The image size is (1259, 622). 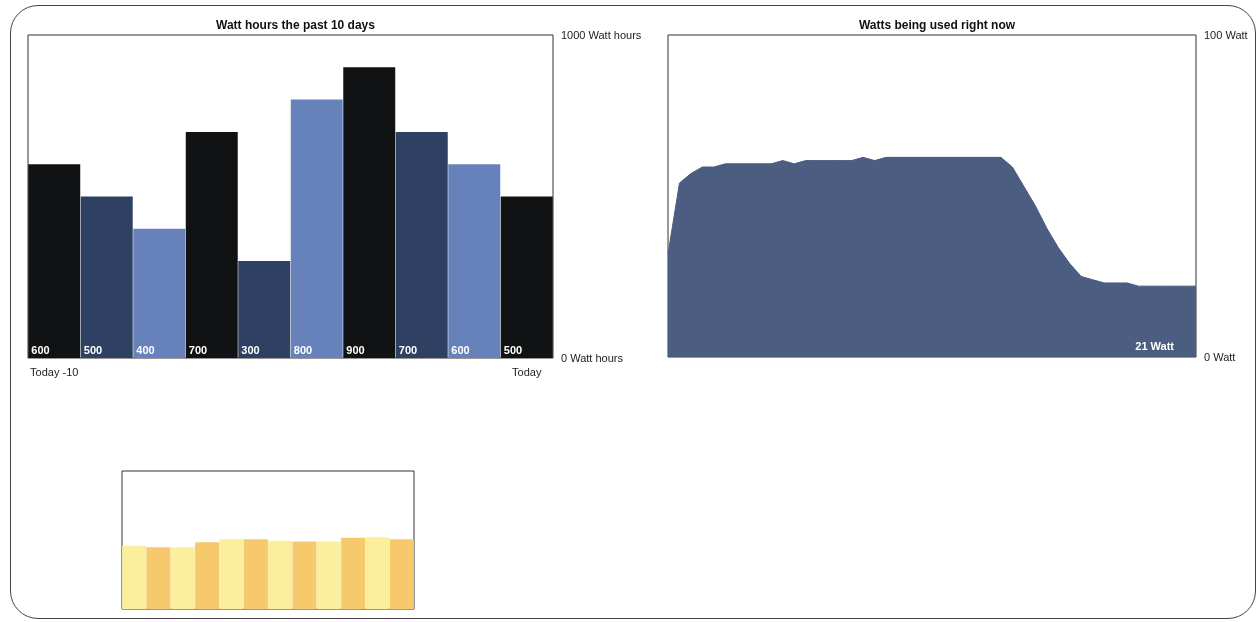 What do you see at coordinates (937, 25) in the screenshot?
I see `chart-title: Watts being used right now` at bounding box center [937, 25].